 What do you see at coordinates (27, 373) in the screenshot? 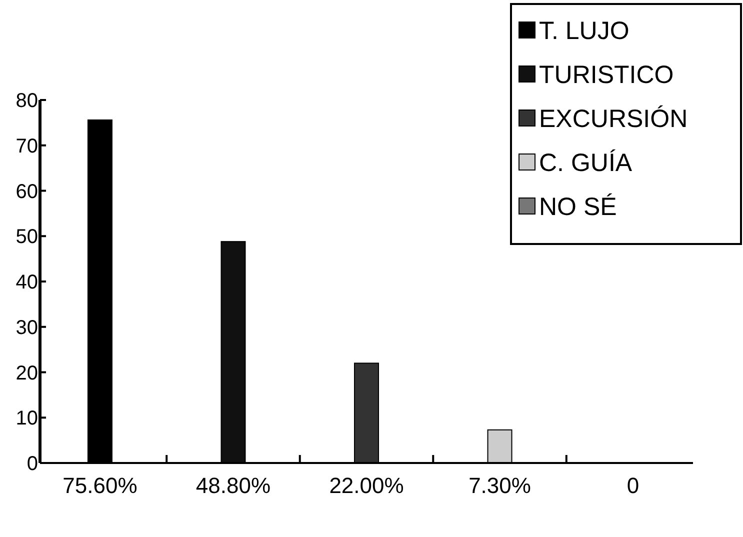
I see `y-tick-label: 20` at bounding box center [27, 373].